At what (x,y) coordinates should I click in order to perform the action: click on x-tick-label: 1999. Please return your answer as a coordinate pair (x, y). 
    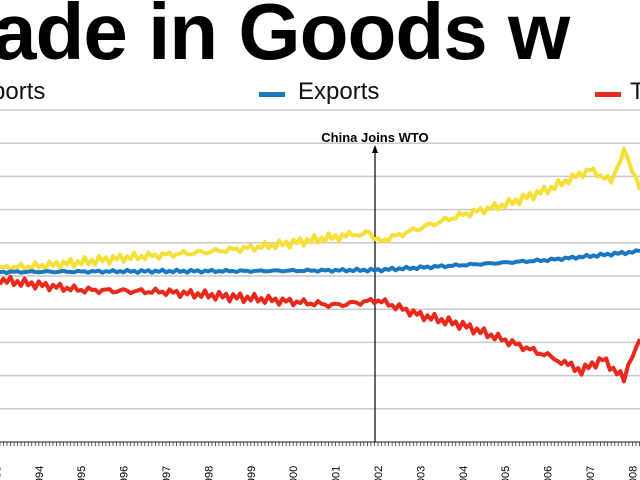
    Looking at the image, I should click on (252, 473).